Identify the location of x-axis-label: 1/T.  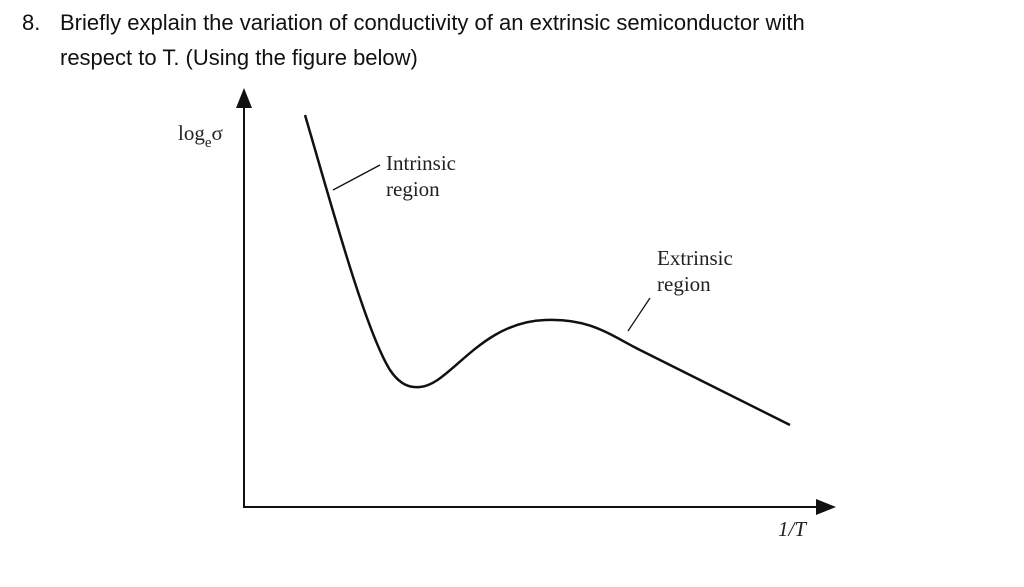
(792, 529).